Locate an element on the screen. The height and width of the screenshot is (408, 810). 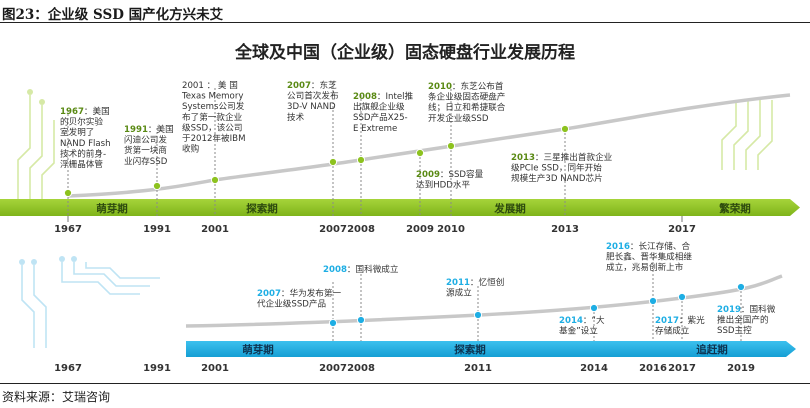
global-year-label: 2007 is located at coordinates (333, 229).